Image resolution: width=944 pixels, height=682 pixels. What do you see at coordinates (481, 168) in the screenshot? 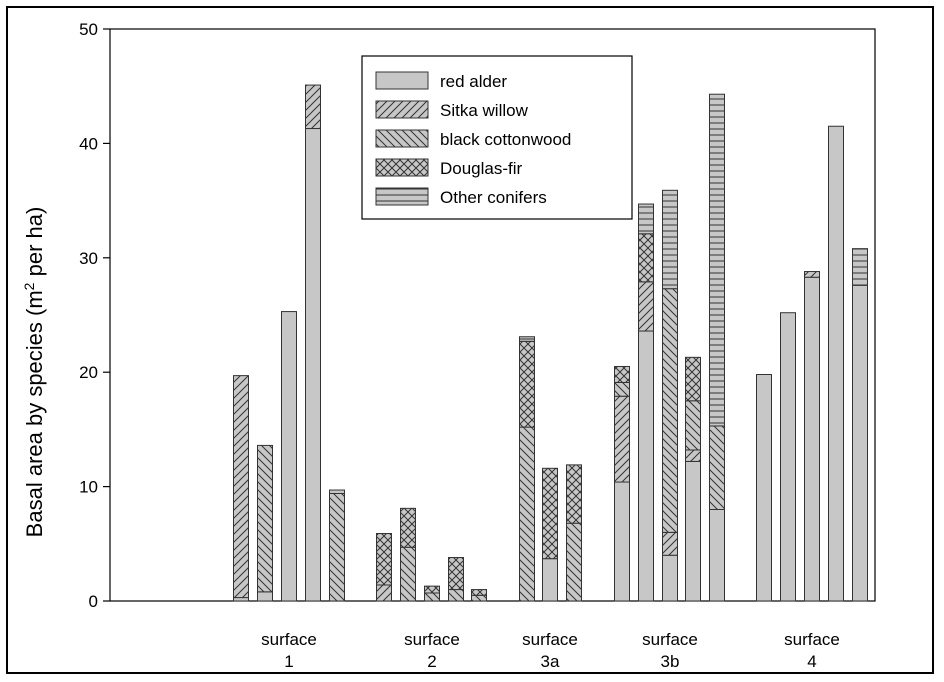
I see `legend-label: Douglas-fir` at bounding box center [481, 168].